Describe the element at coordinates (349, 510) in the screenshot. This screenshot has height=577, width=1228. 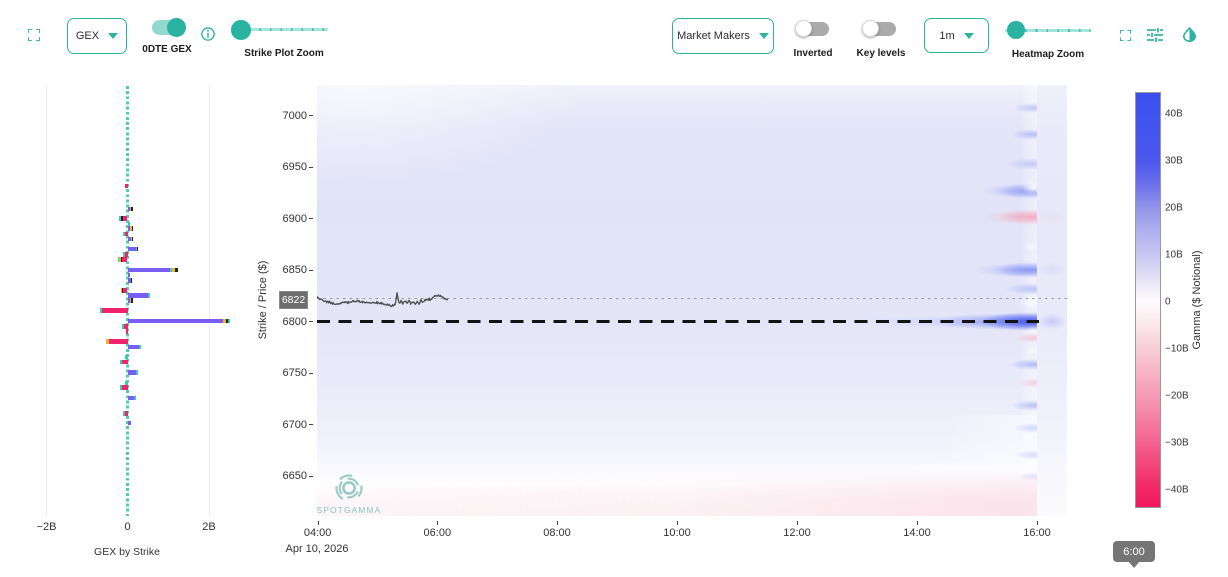
I see `svg-text: SPOTGAMMA` at that location.